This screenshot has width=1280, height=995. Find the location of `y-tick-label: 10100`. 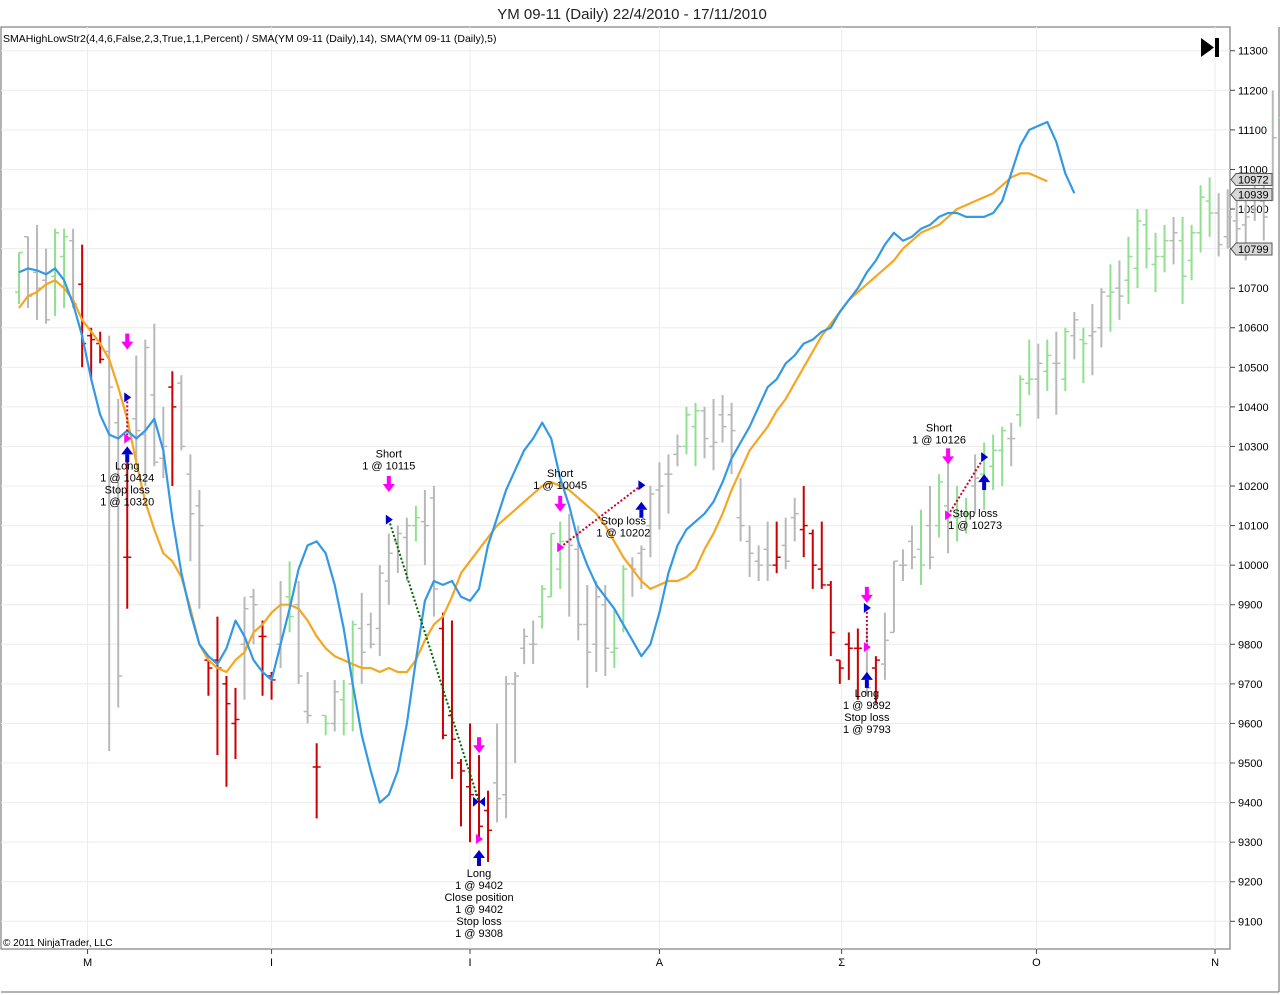

y-tick-label: 10100 is located at coordinates (1253, 527).